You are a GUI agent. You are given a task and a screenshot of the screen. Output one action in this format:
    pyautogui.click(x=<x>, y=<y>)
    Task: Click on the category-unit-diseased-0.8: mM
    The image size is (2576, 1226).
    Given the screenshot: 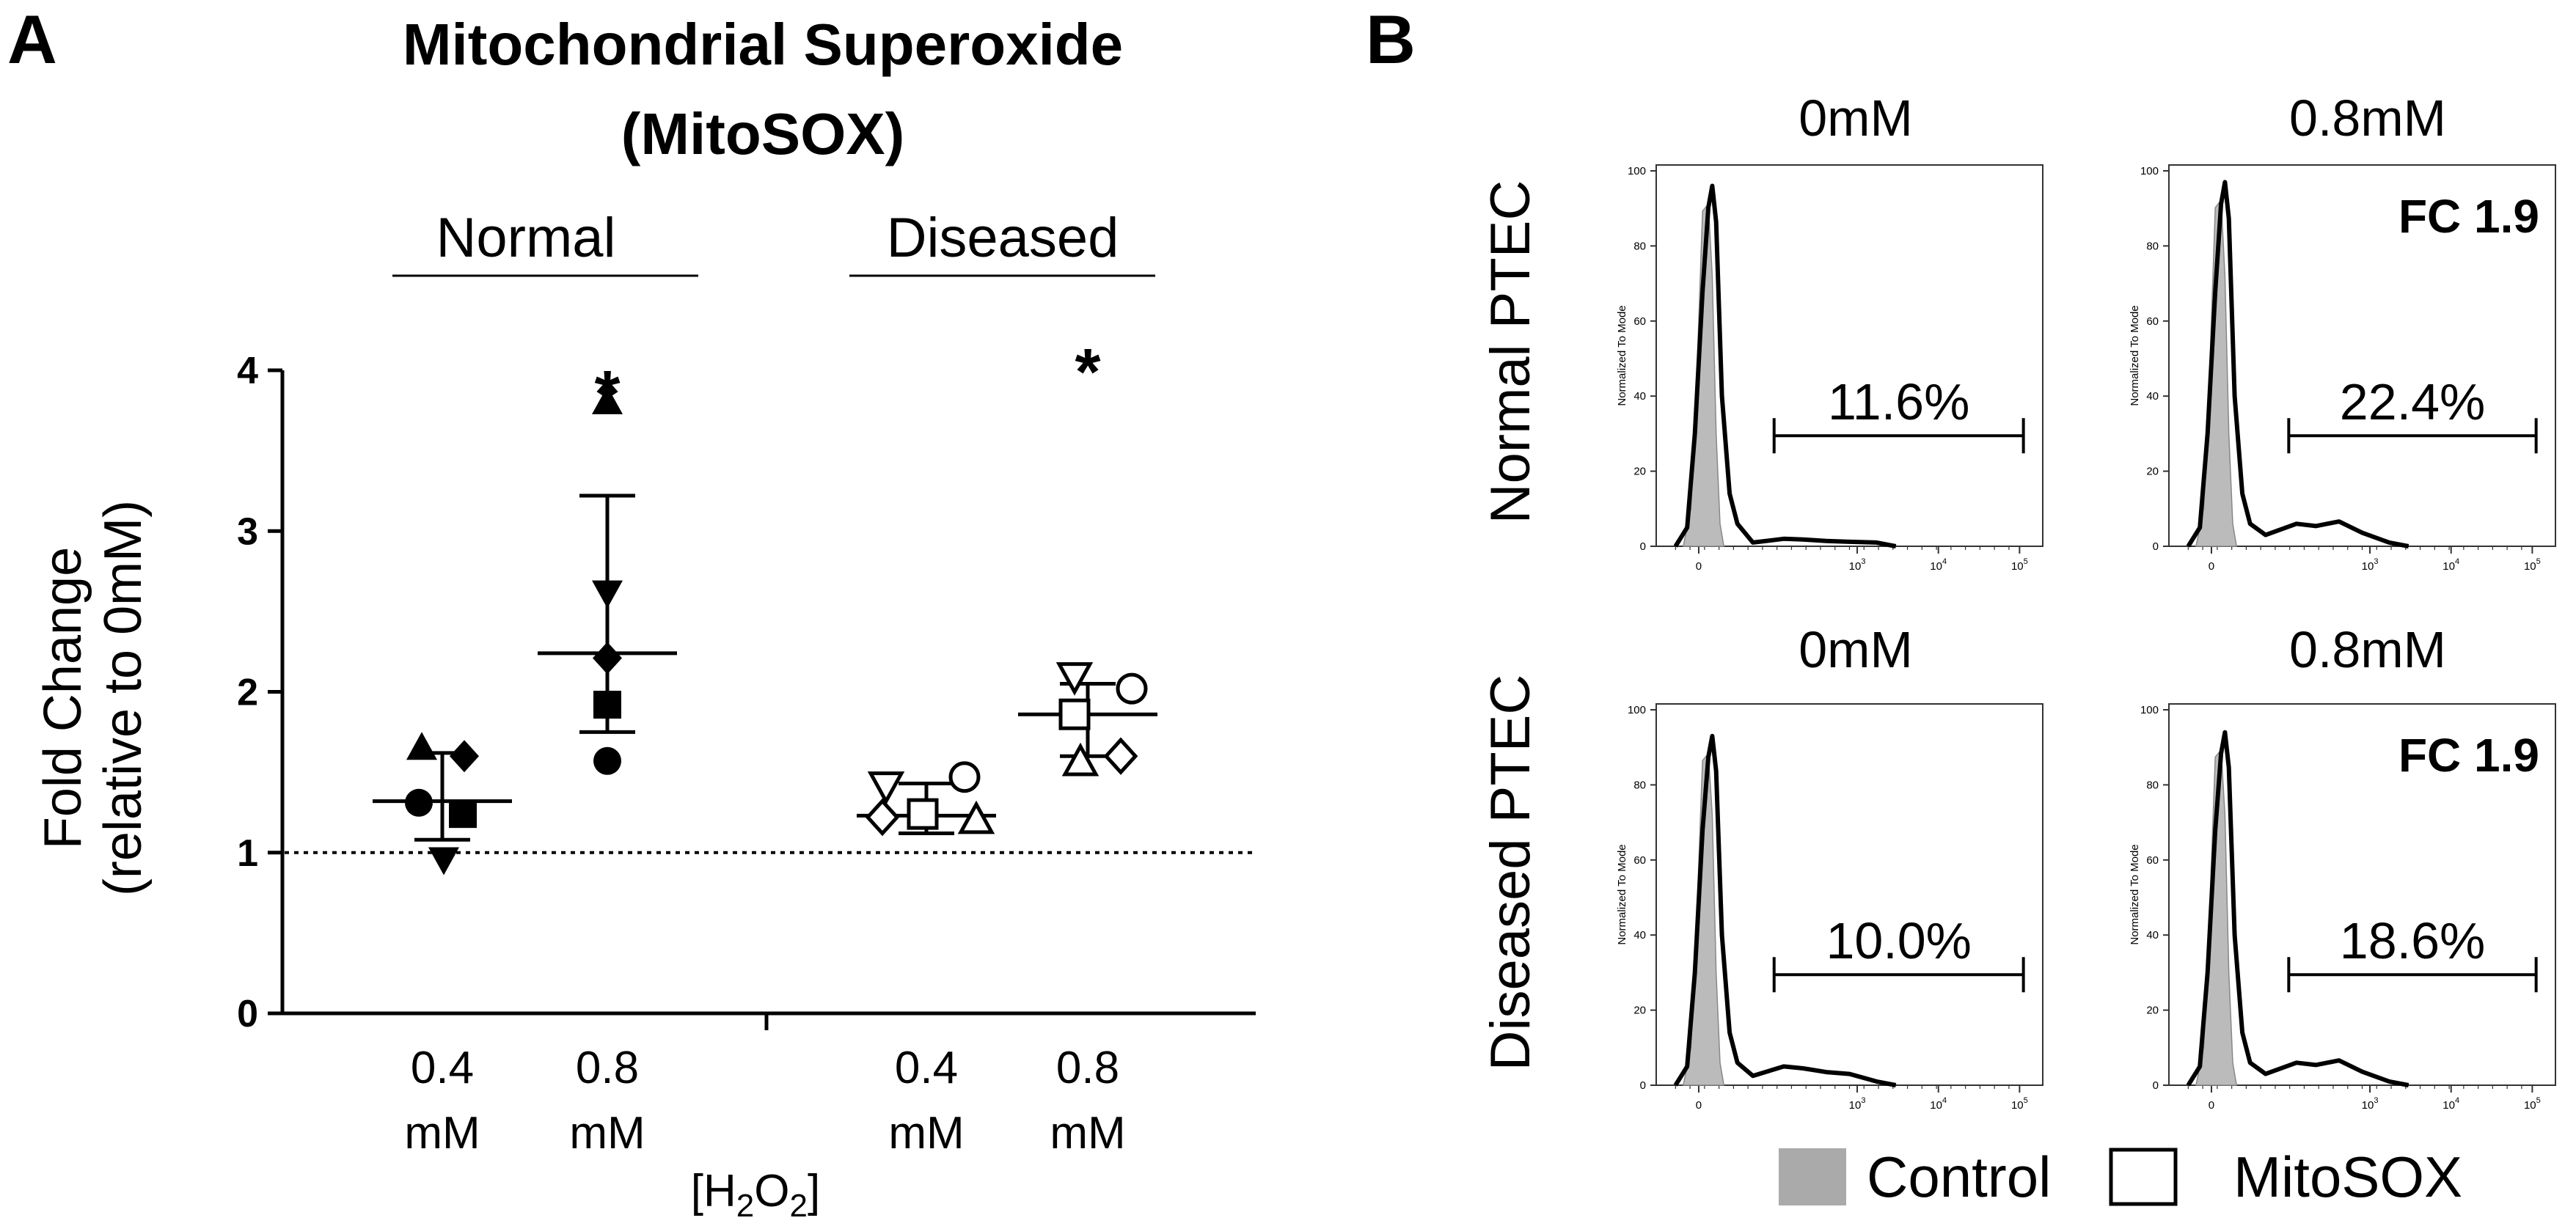 What is the action you would take?
    pyautogui.click(x=1087, y=1133)
    